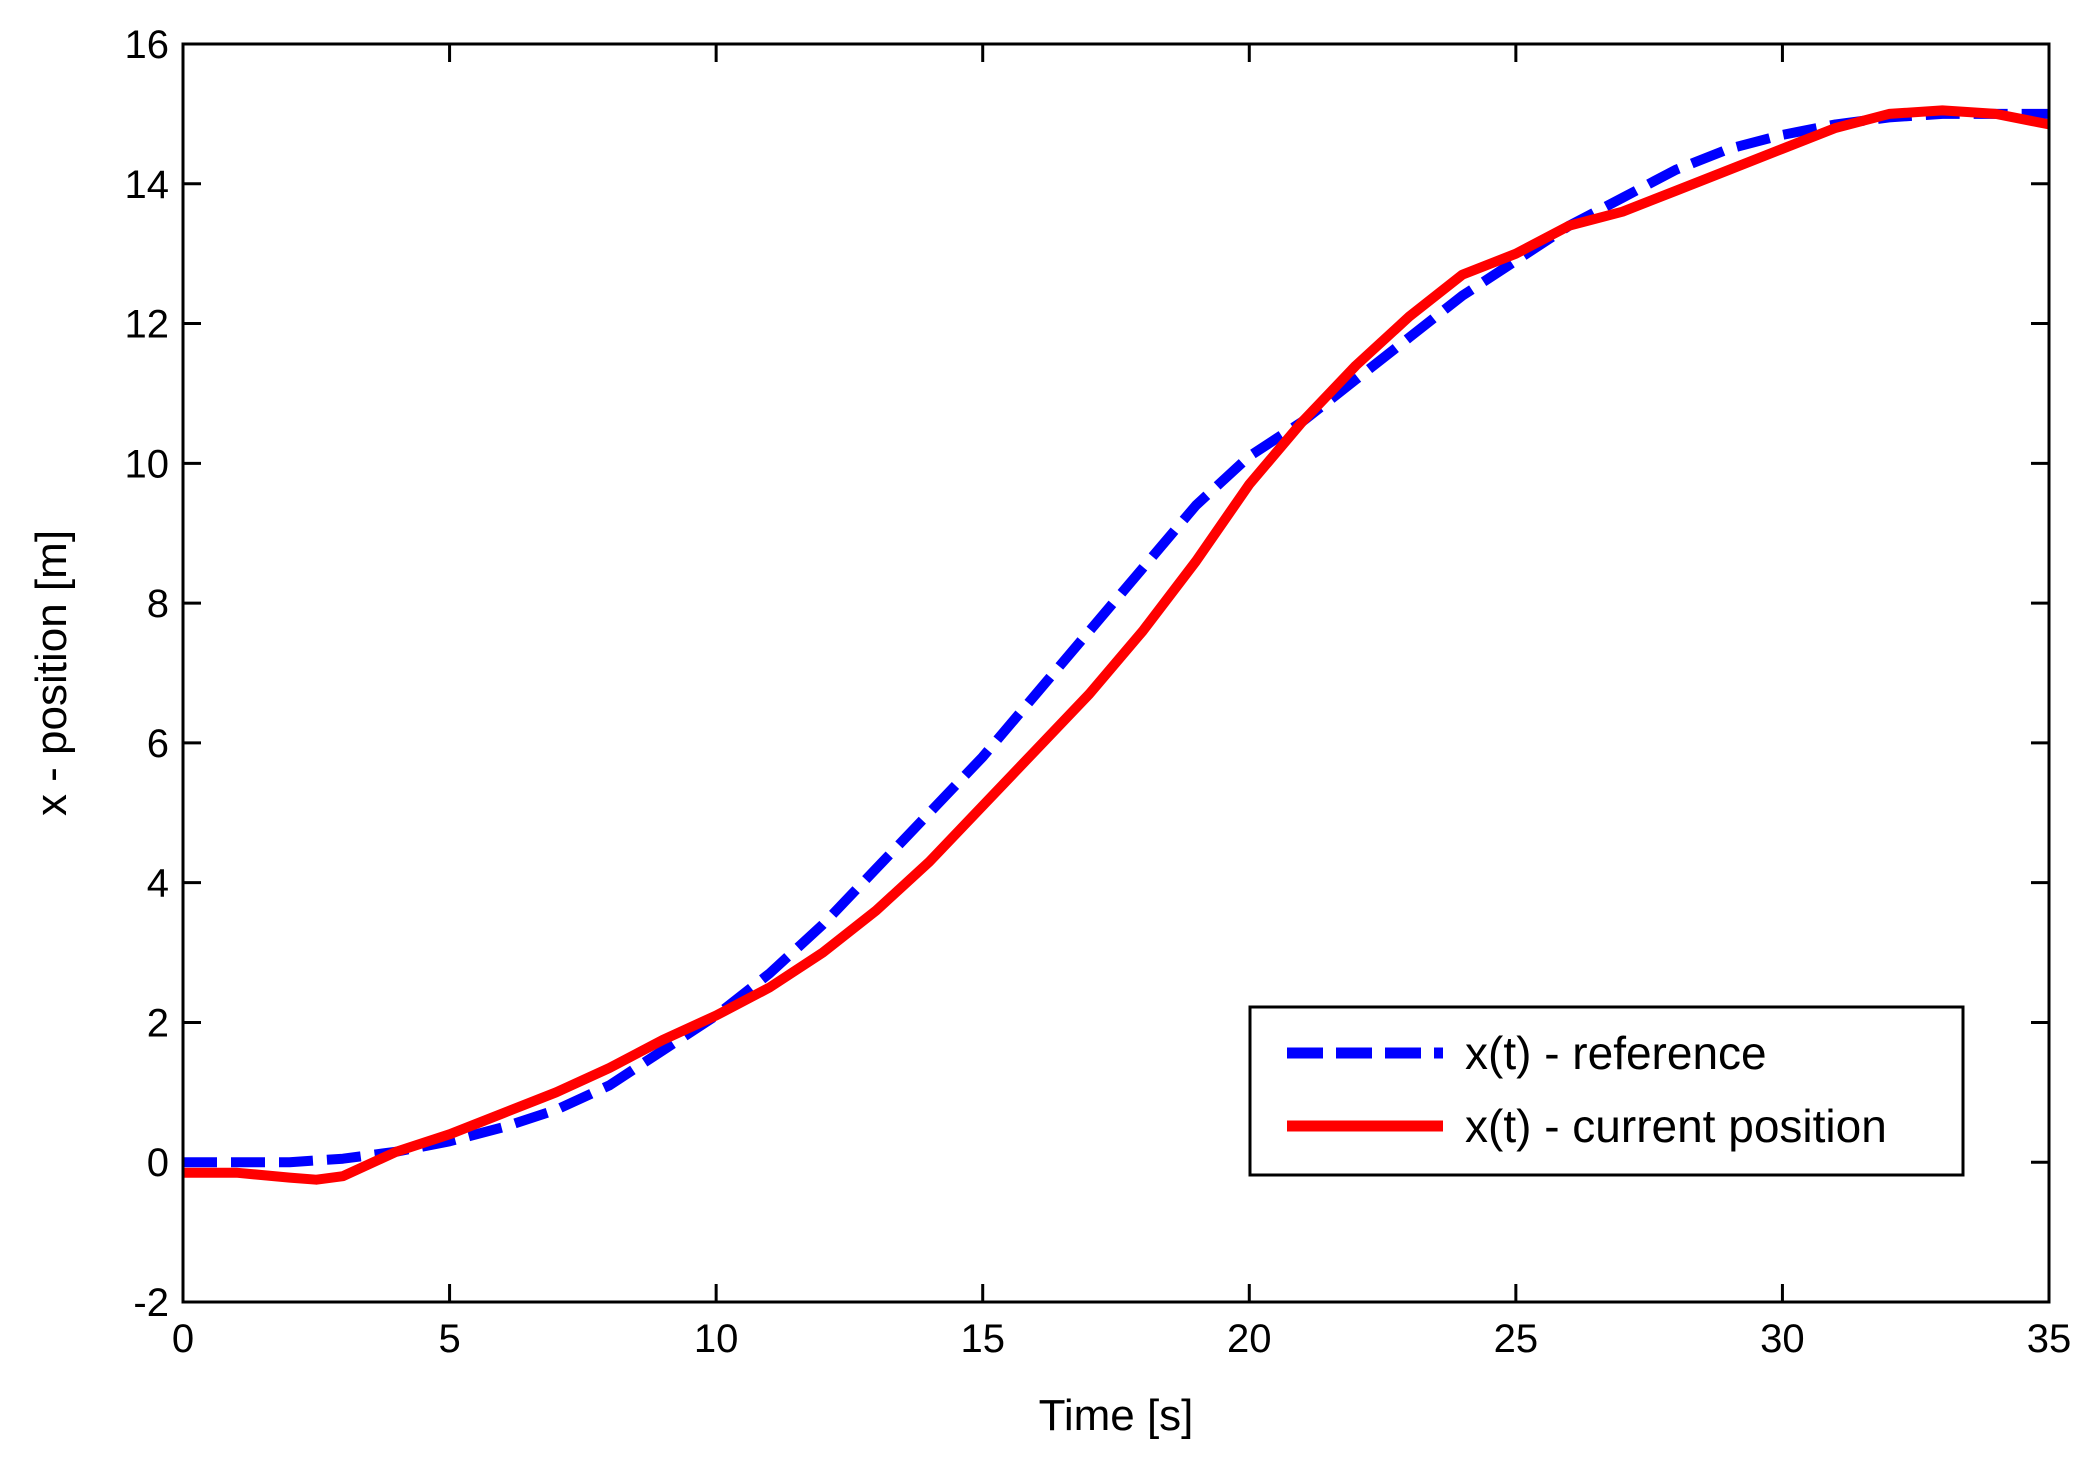 Image resolution: width=2091 pixels, height=1467 pixels. Describe the element at coordinates (158, 604) in the screenshot. I see `y-tick-label: 8` at that location.